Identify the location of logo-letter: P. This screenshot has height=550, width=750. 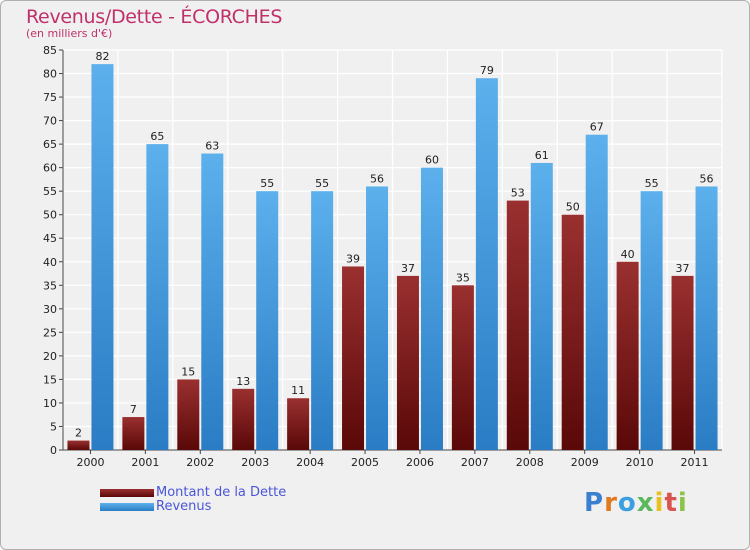
(594, 503).